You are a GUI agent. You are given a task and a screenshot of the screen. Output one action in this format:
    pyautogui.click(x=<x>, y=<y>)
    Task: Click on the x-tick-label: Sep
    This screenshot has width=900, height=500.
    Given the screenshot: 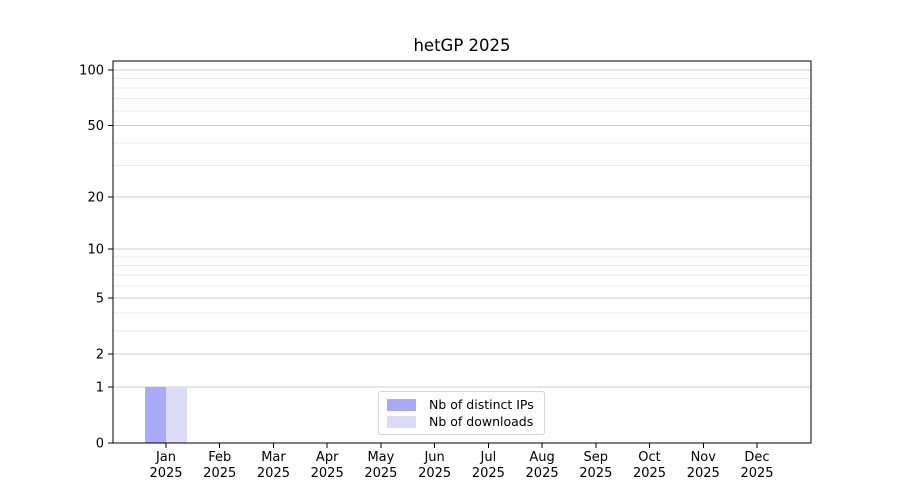 What is the action you would take?
    pyautogui.click(x=596, y=457)
    